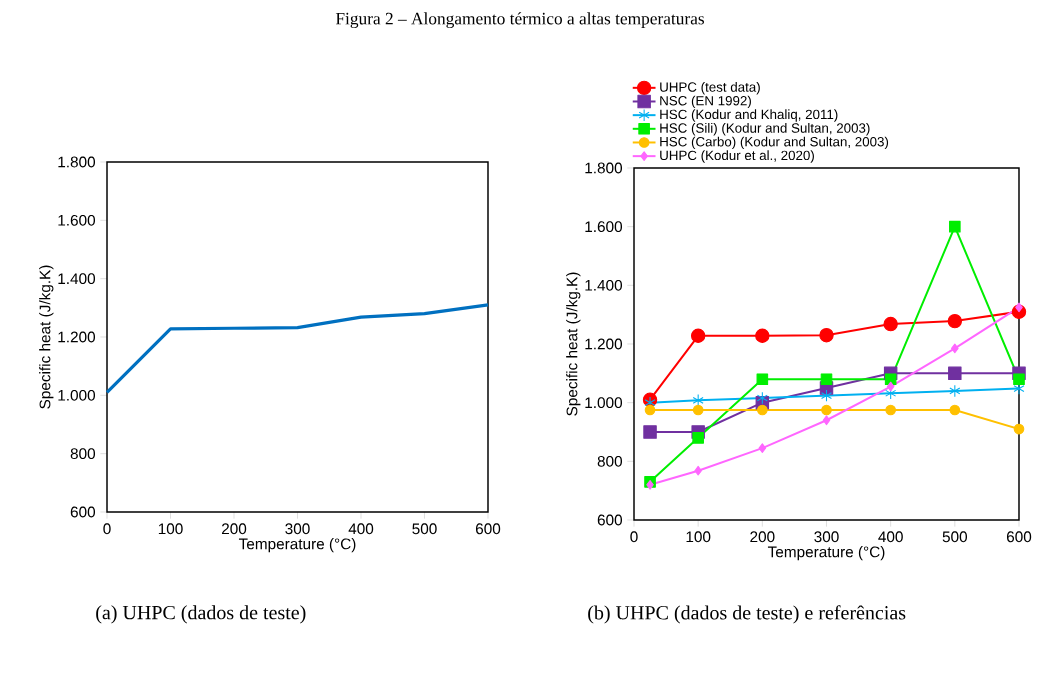 The image size is (1040, 689). I want to click on legend-label: UHPC (Kodur et al., 2020), so click(737, 156).